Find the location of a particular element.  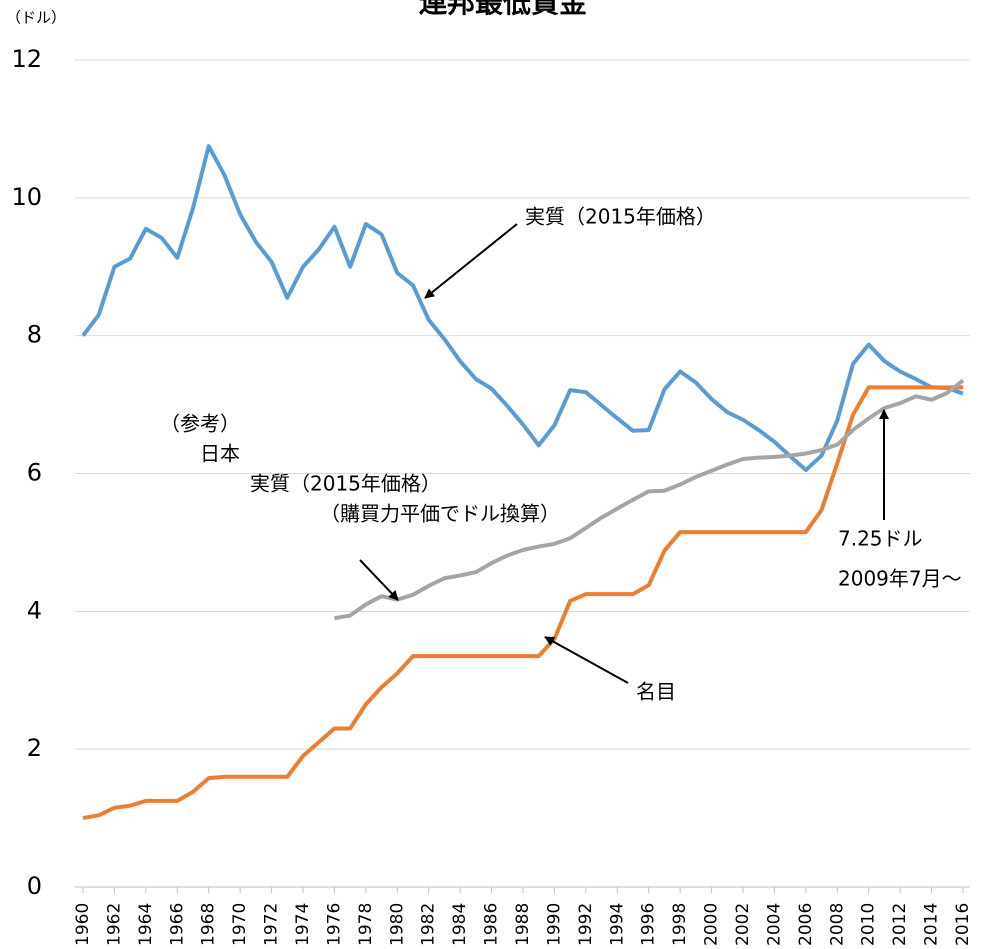

annotation: 2009年7月～ is located at coordinates (900, 579).